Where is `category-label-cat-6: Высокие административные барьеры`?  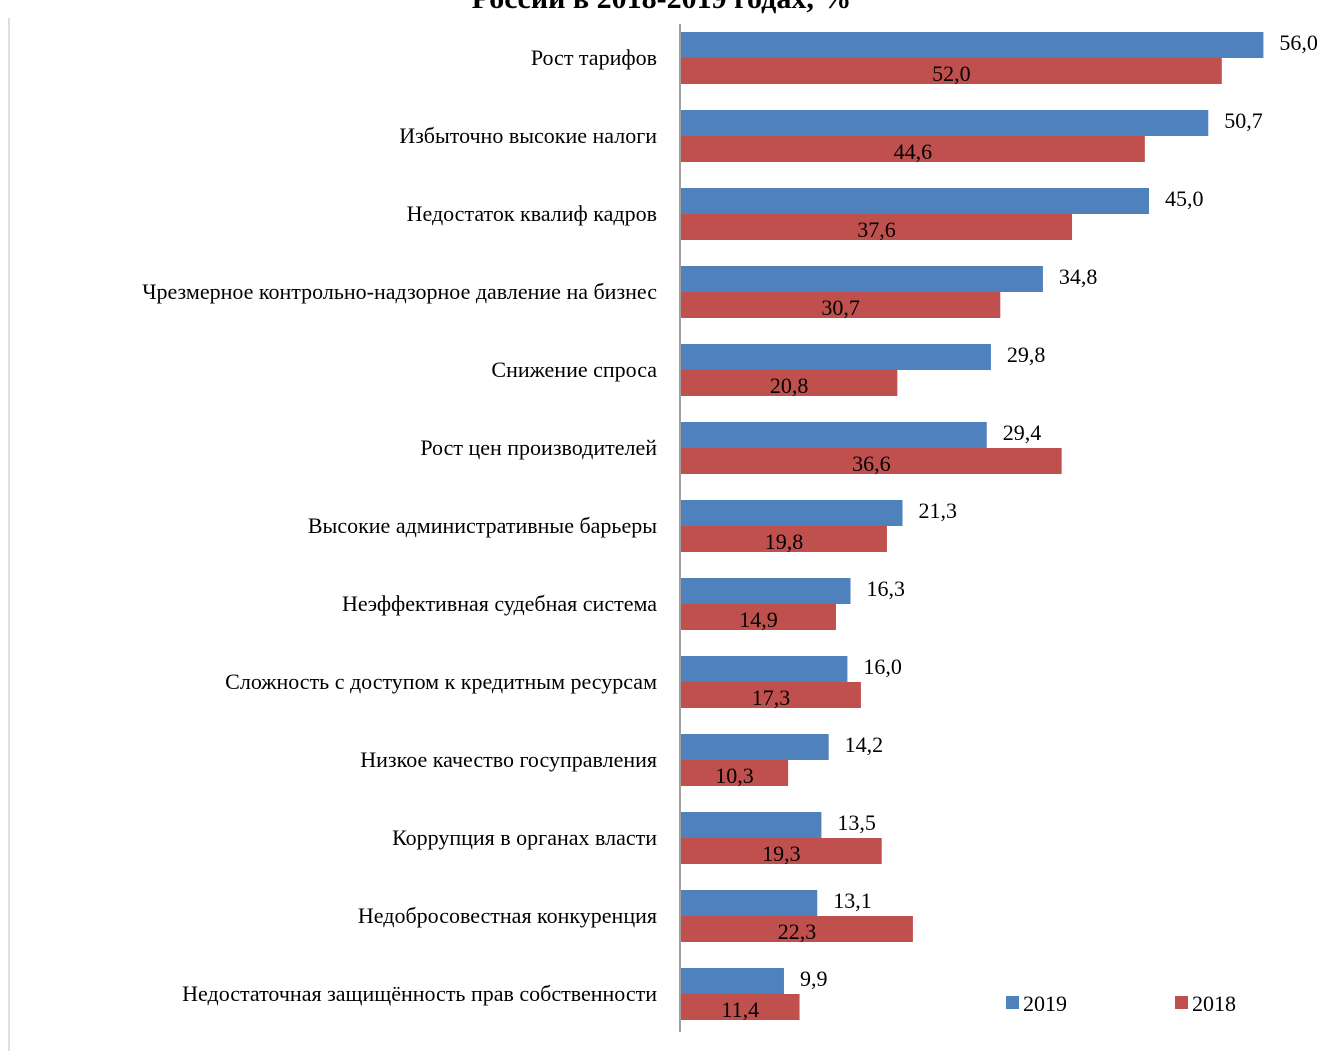
category-label-cat-6: Высокие административные барьеры is located at coordinates (482, 525).